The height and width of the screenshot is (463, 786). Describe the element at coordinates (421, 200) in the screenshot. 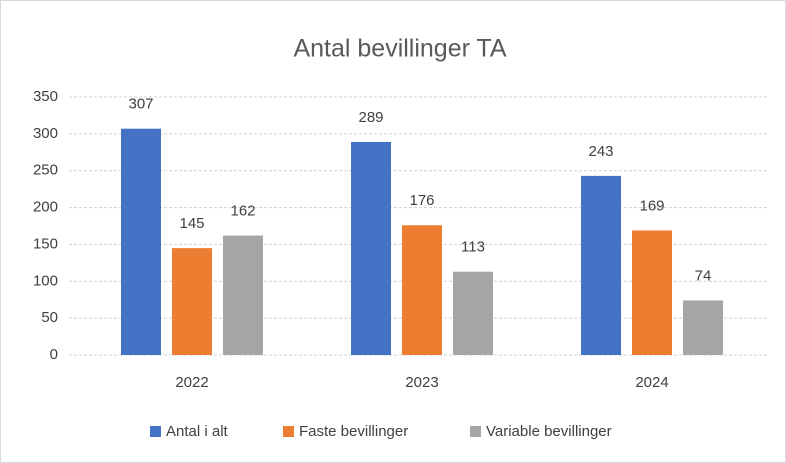

I see `data-label: 176` at that location.